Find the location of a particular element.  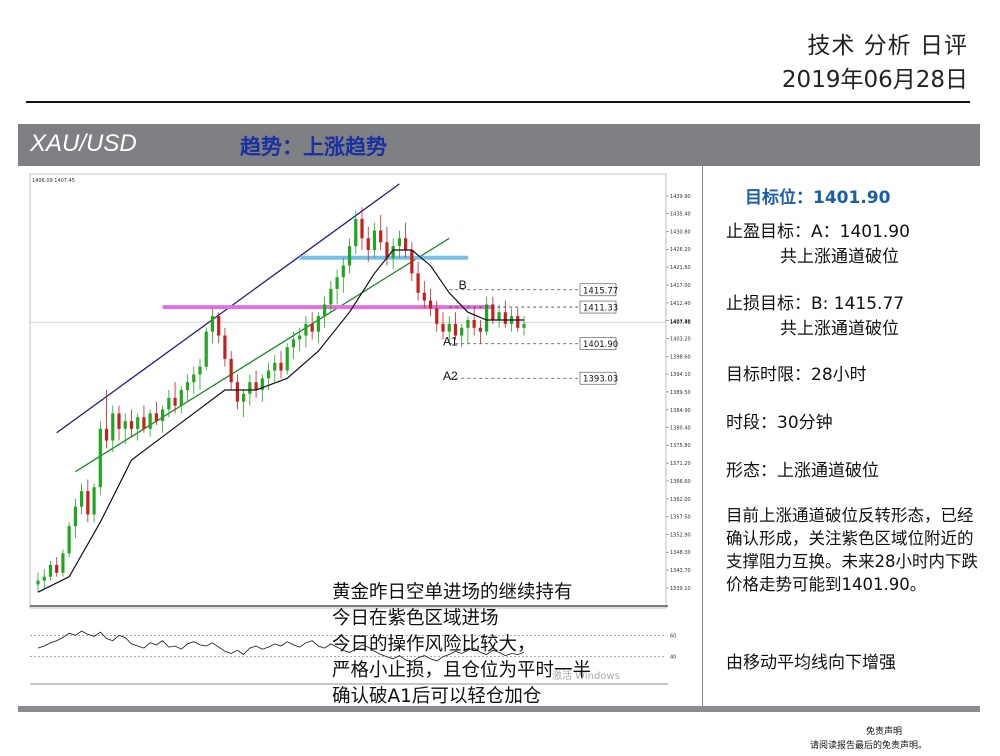

target-heading: 目标位：1401.90 is located at coordinates (817, 195).